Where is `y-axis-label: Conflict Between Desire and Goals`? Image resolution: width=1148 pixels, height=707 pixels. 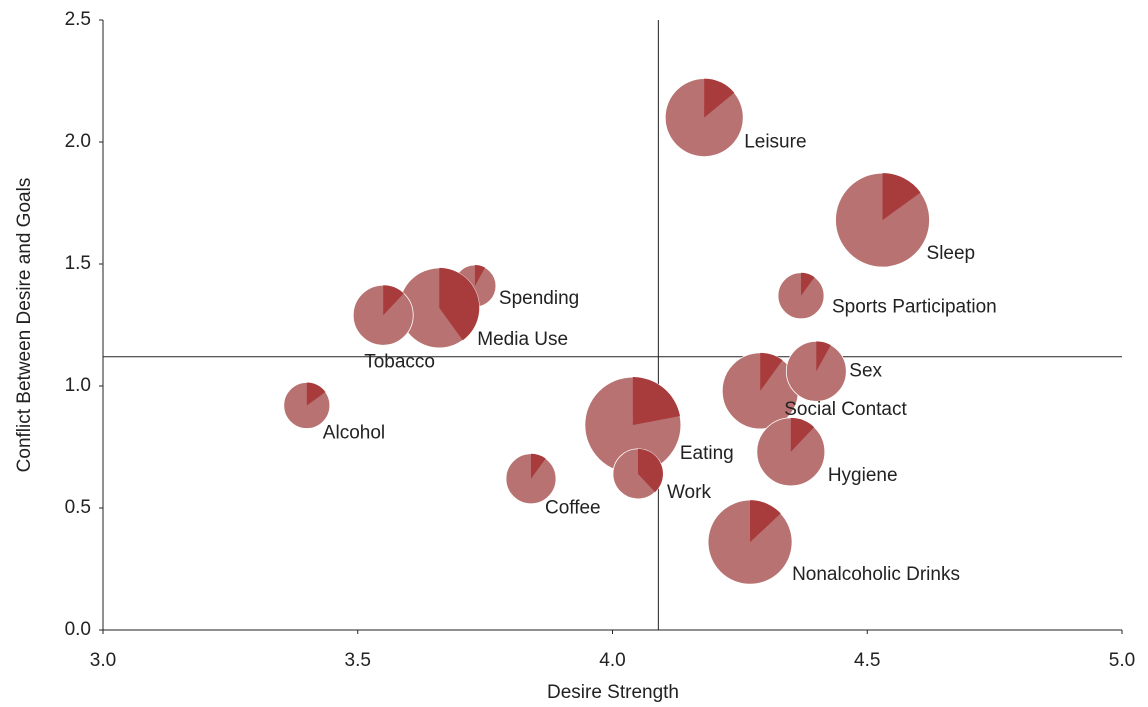 y-axis-label: Conflict Between Desire and Goals is located at coordinates (24, 325).